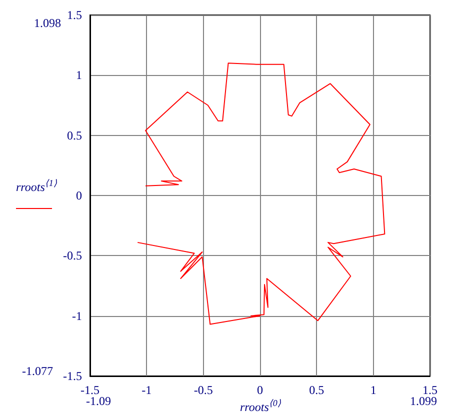 This screenshot has width=452, height=417. What do you see at coordinates (430, 390) in the screenshot?
I see `x-tick-label: 1.5` at bounding box center [430, 390].